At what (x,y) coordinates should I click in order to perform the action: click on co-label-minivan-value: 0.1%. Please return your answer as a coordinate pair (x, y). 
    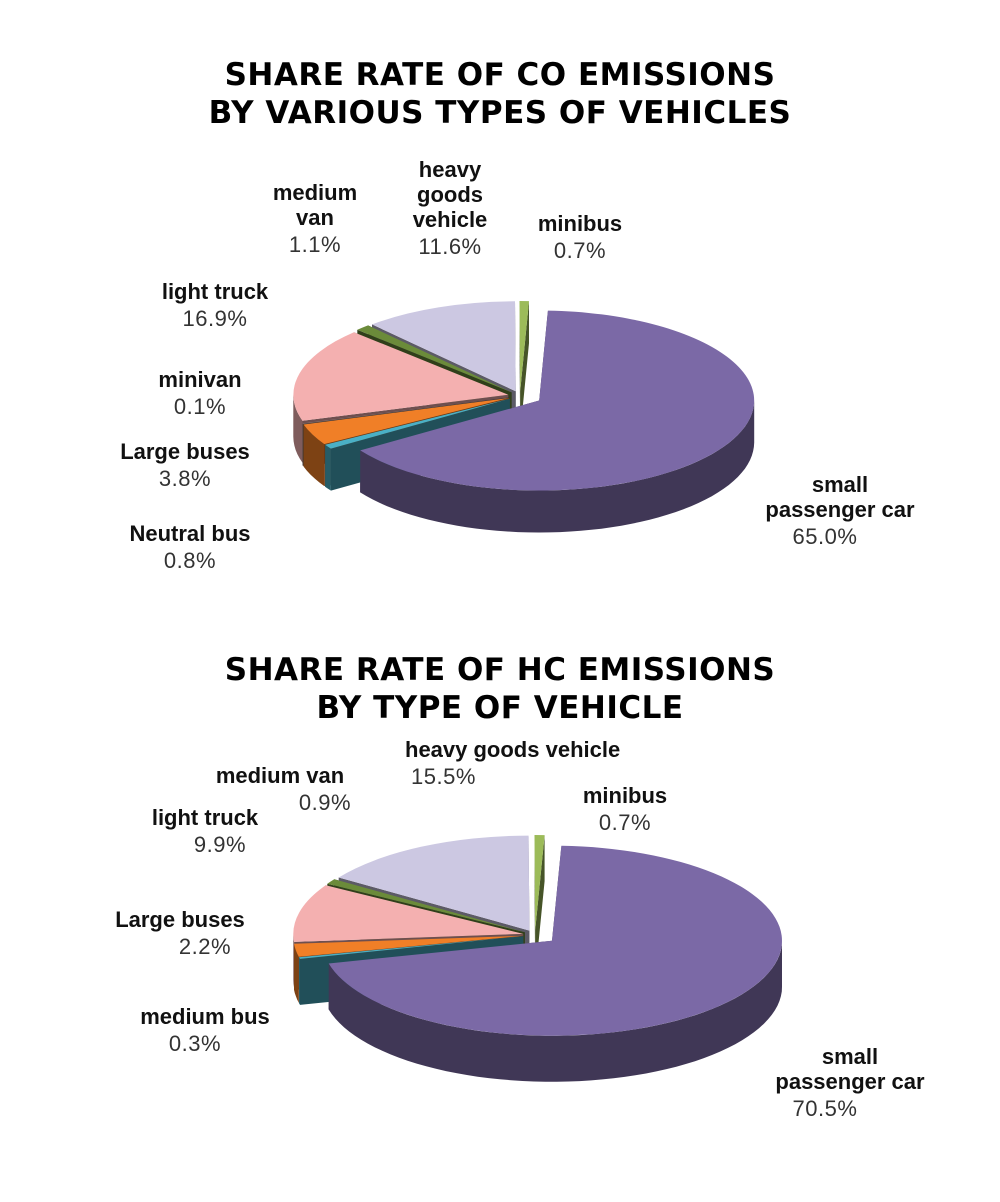
    Looking at the image, I should click on (200, 406).